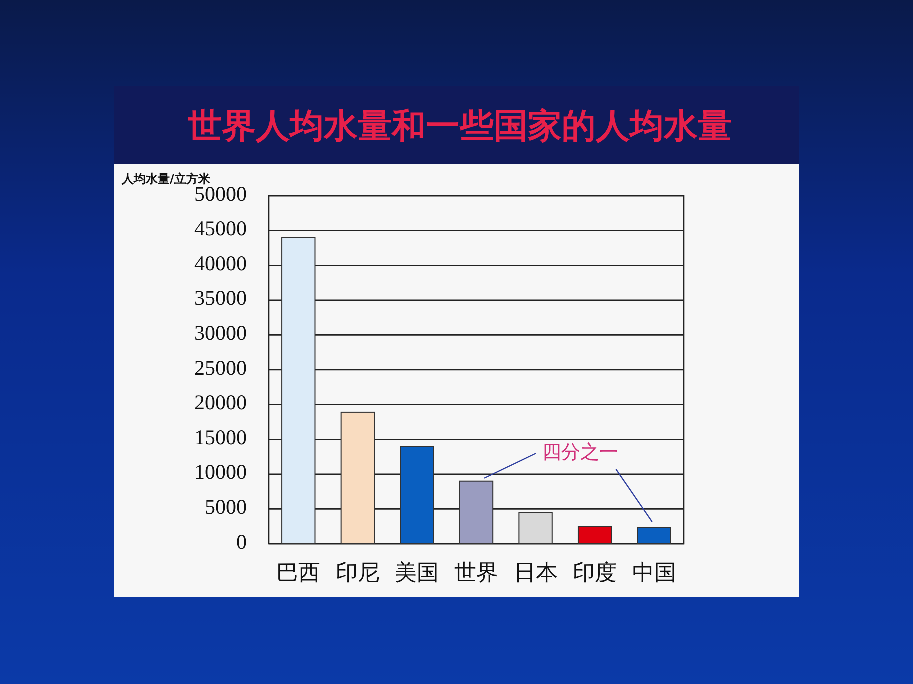  Describe the element at coordinates (459, 126) in the screenshot. I see `chart-title: 世界人均水量和一些国家的人均水量` at that location.